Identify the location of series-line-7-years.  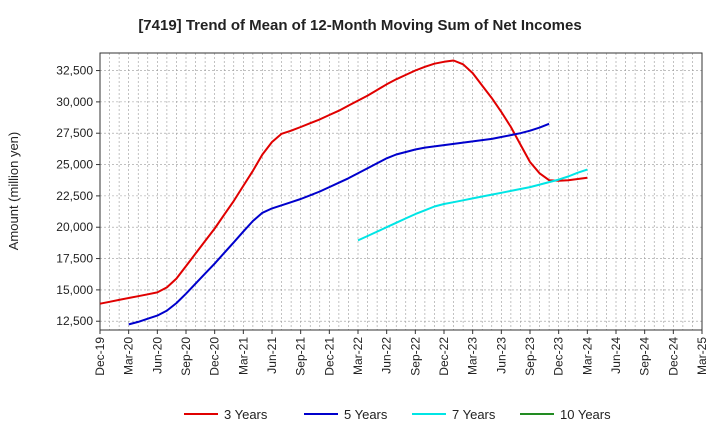
(472, 205).